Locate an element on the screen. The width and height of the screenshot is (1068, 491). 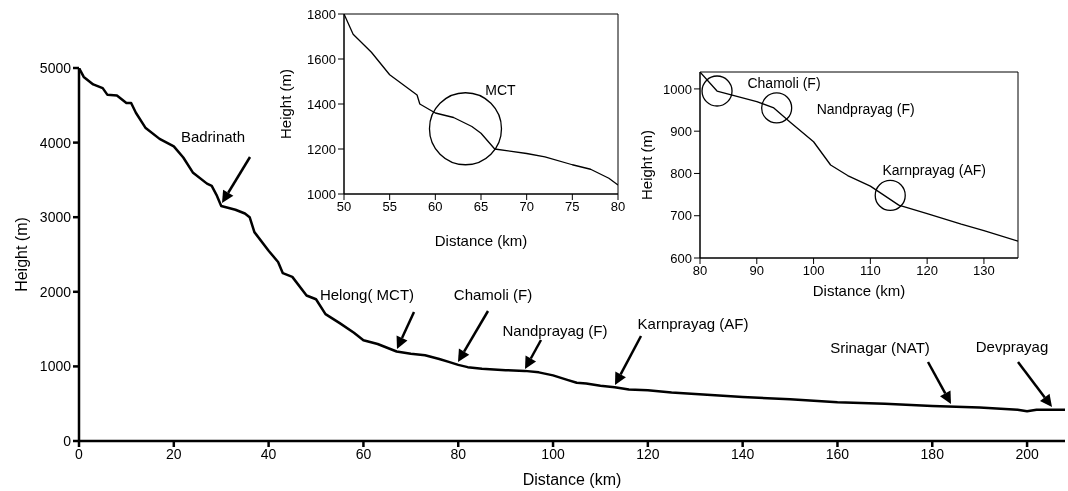
y-tick-label: 1400 is located at coordinates (321, 104).